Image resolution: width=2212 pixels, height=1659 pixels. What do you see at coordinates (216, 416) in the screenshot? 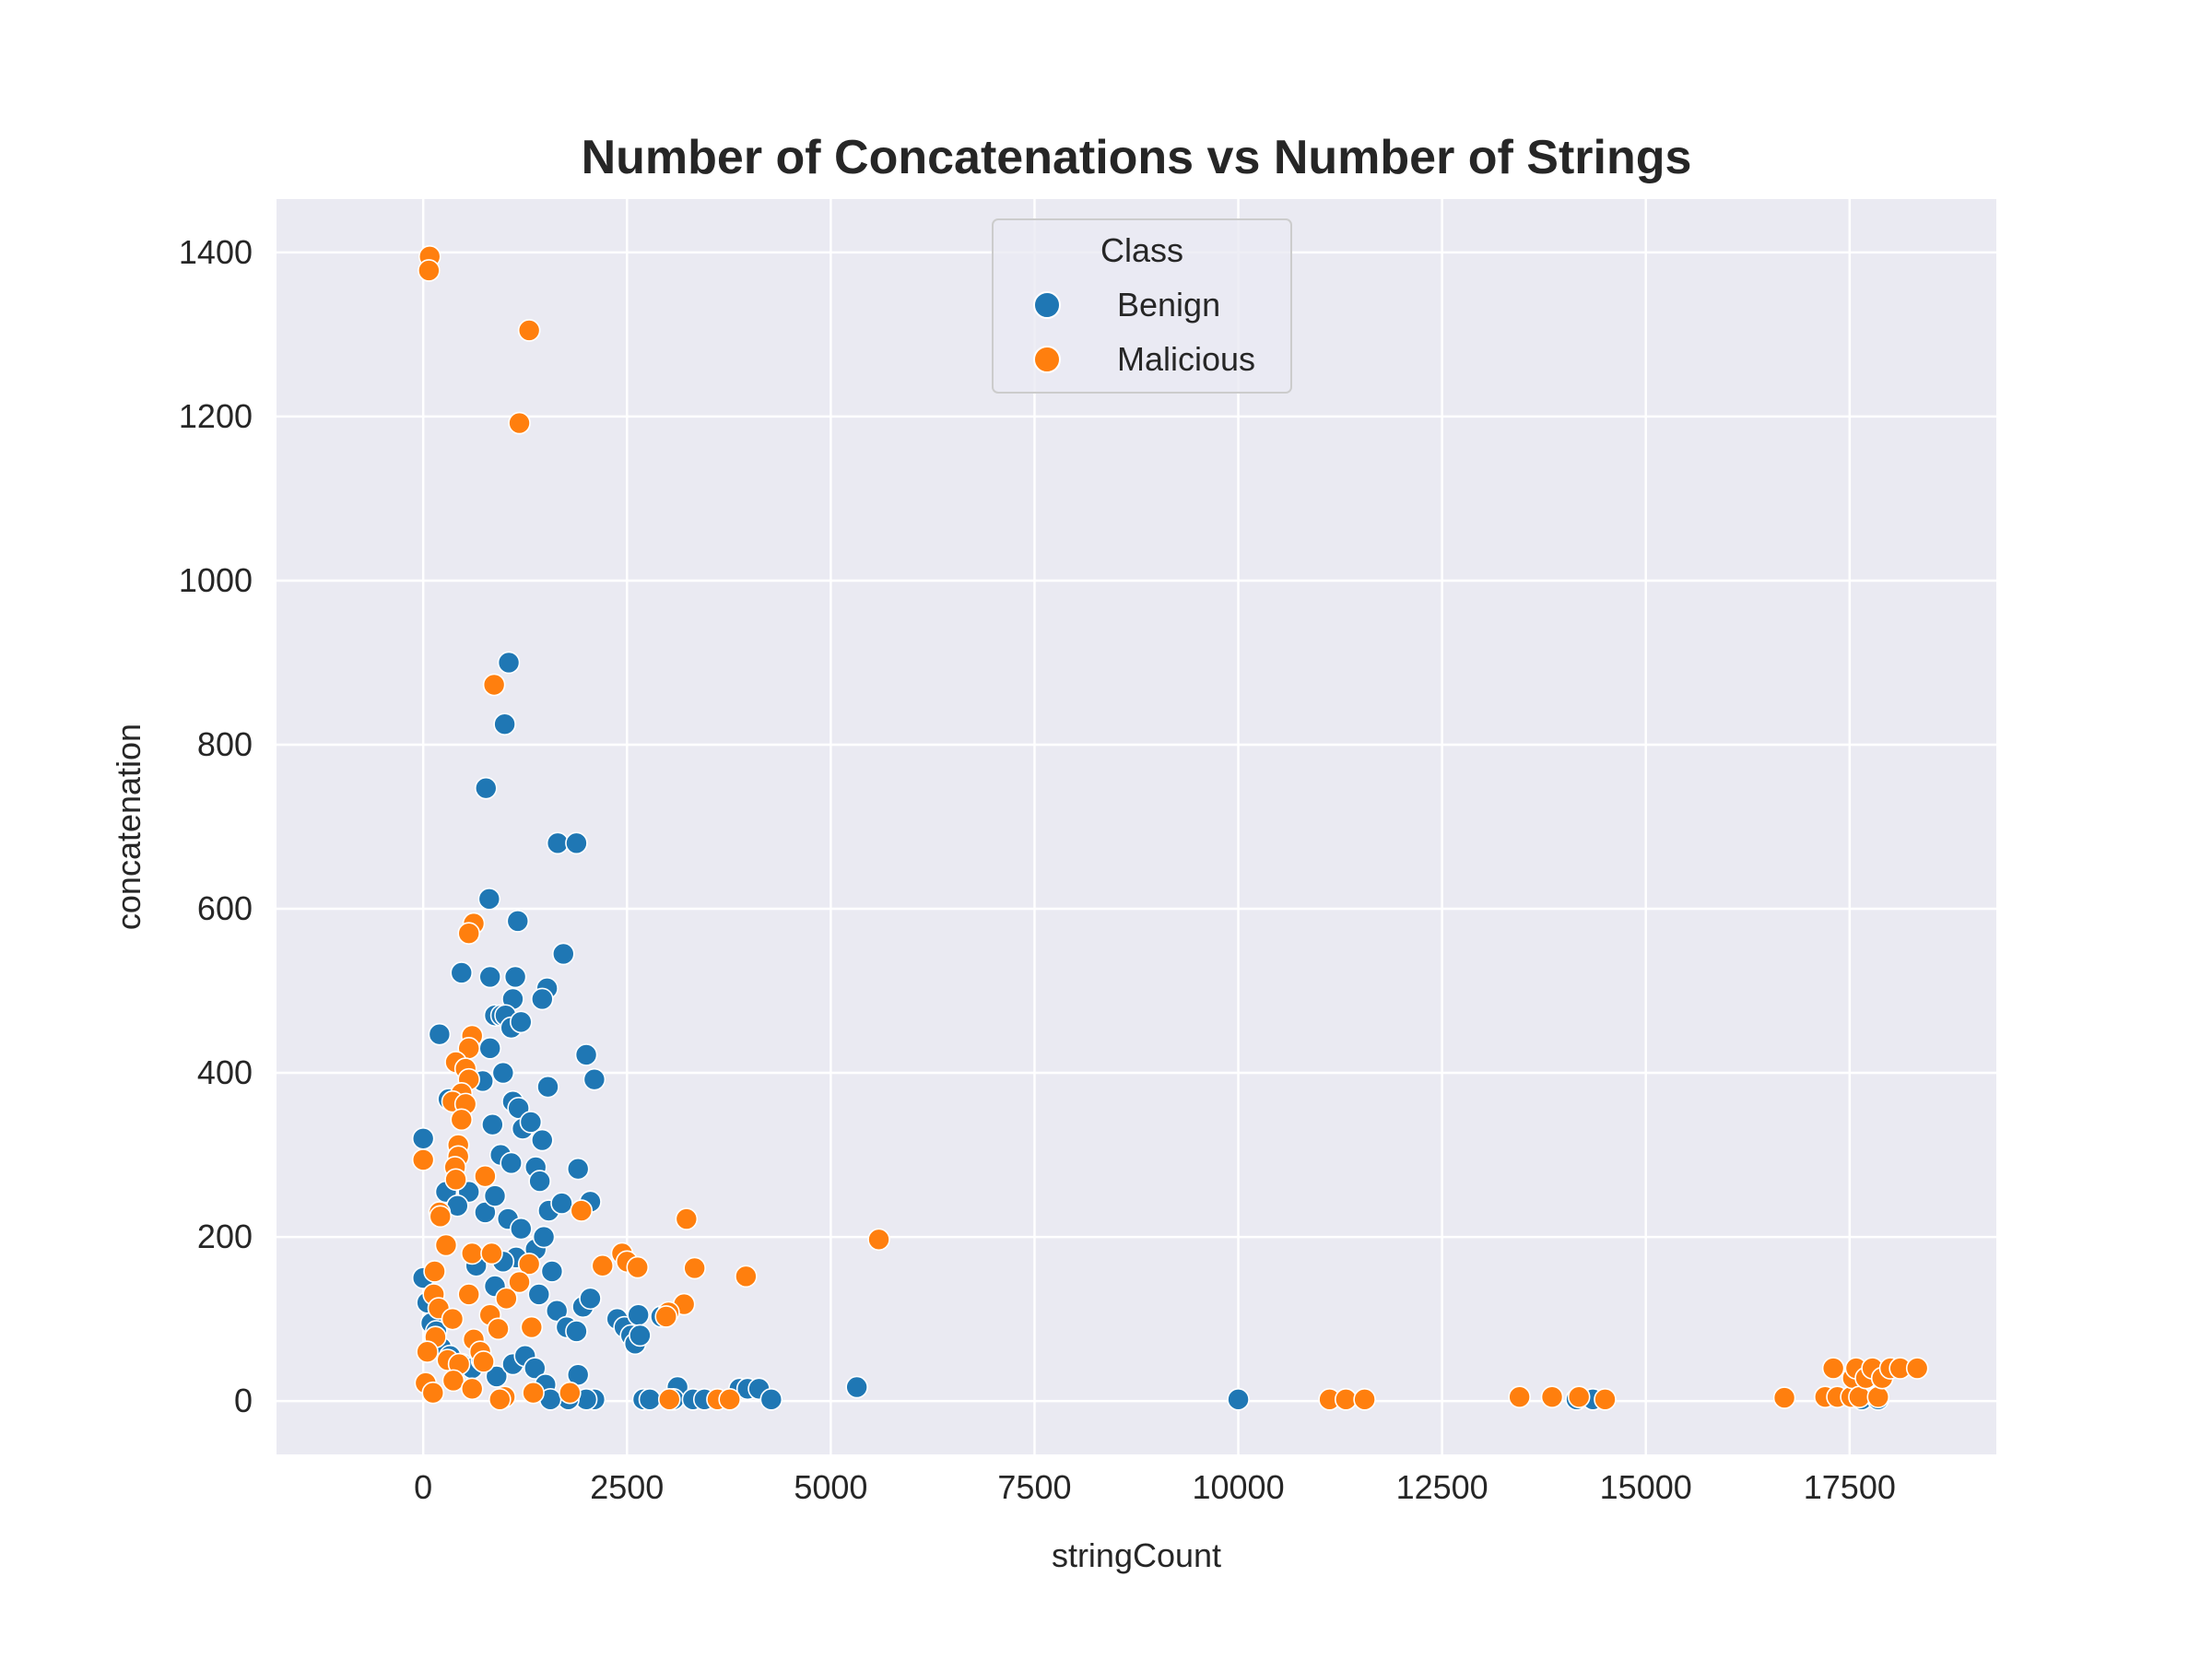
I see `y-tick-label: 1200` at bounding box center [216, 416].